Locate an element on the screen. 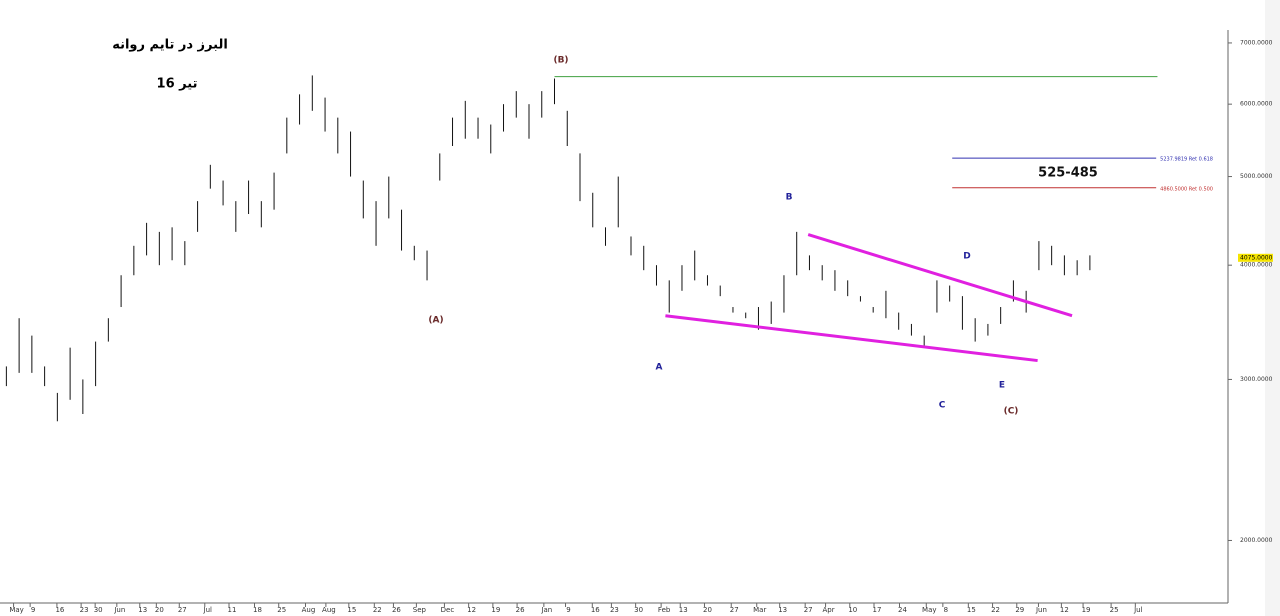 Image resolution: width=1280 pixels, height=616 pixels. annotation: (A) is located at coordinates (435, 321).